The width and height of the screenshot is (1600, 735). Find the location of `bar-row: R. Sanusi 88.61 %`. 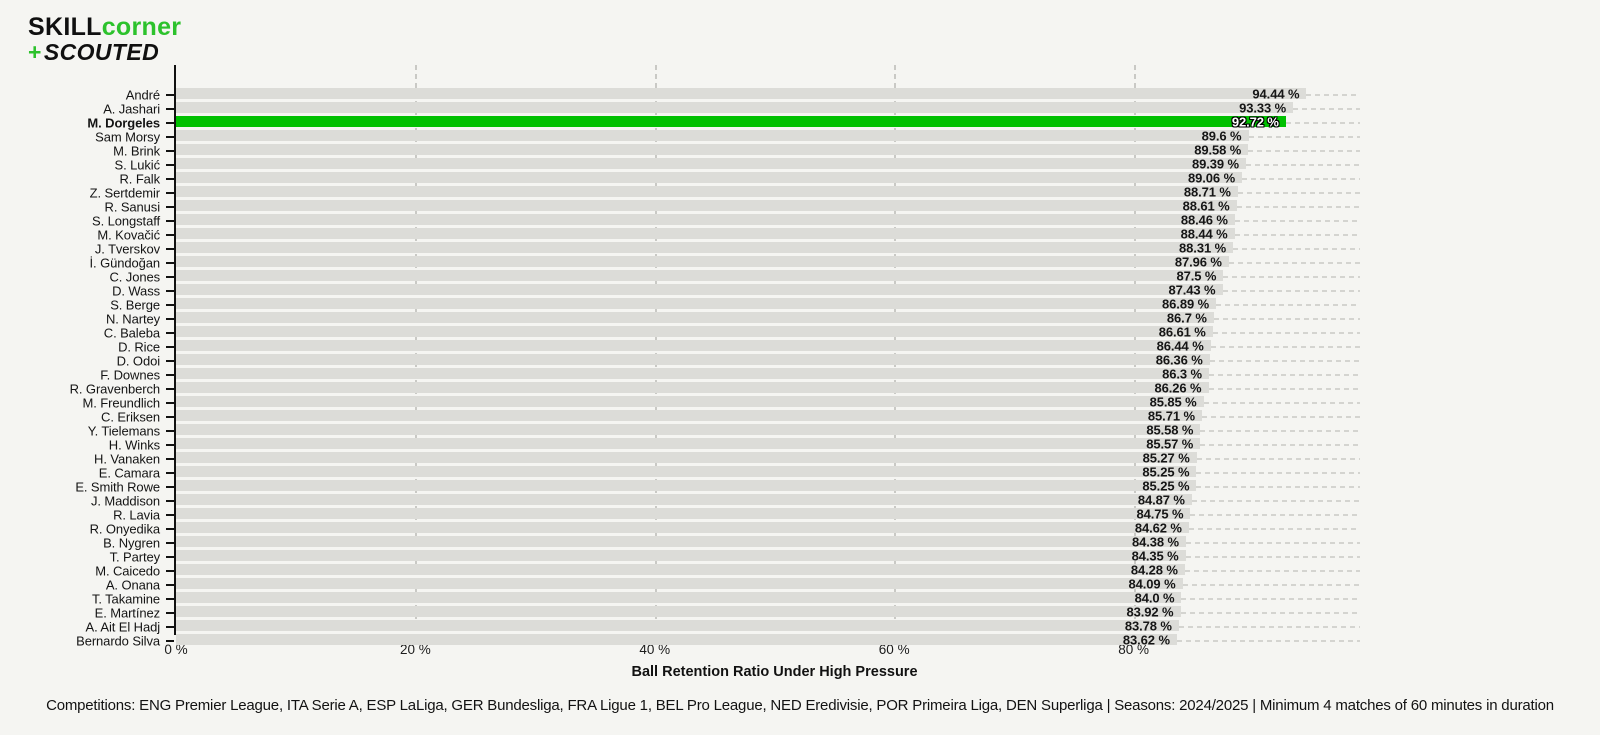

bar-row: R. Sanusi 88.61 % is located at coordinates (739, 206).